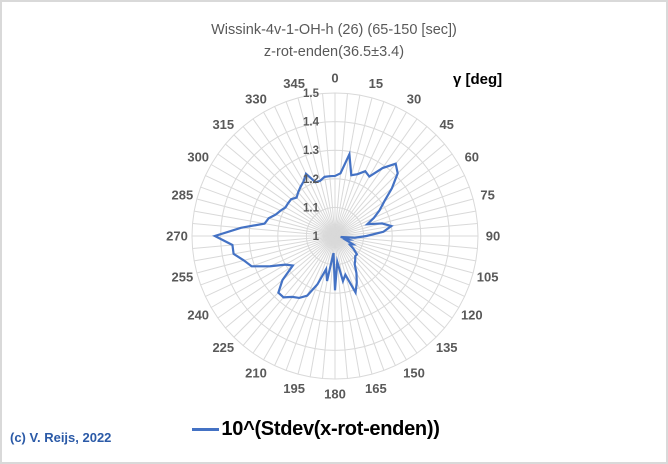 The height and width of the screenshot is (464, 668). Describe the element at coordinates (493, 236) in the screenshot. I see `angle-tick-label: 90` at that location.